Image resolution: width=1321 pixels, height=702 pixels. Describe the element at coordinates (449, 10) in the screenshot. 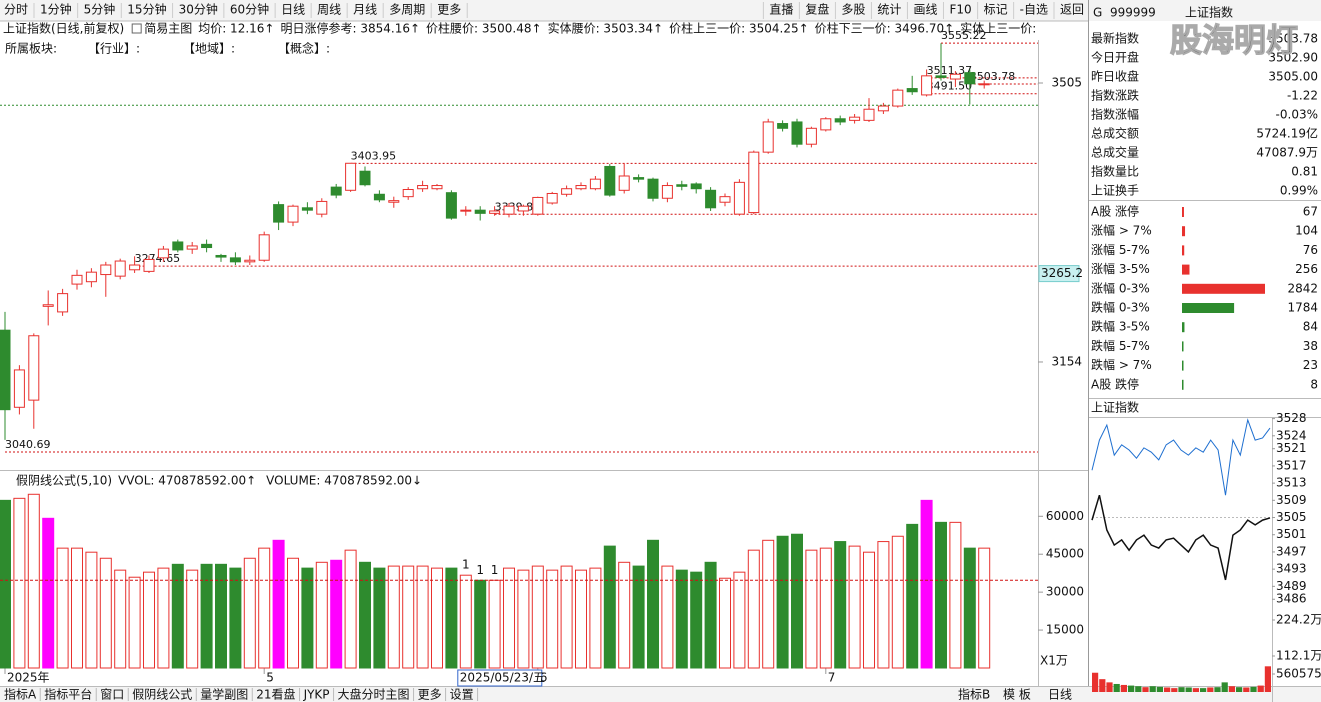

I see `tab: 更多` at that location.